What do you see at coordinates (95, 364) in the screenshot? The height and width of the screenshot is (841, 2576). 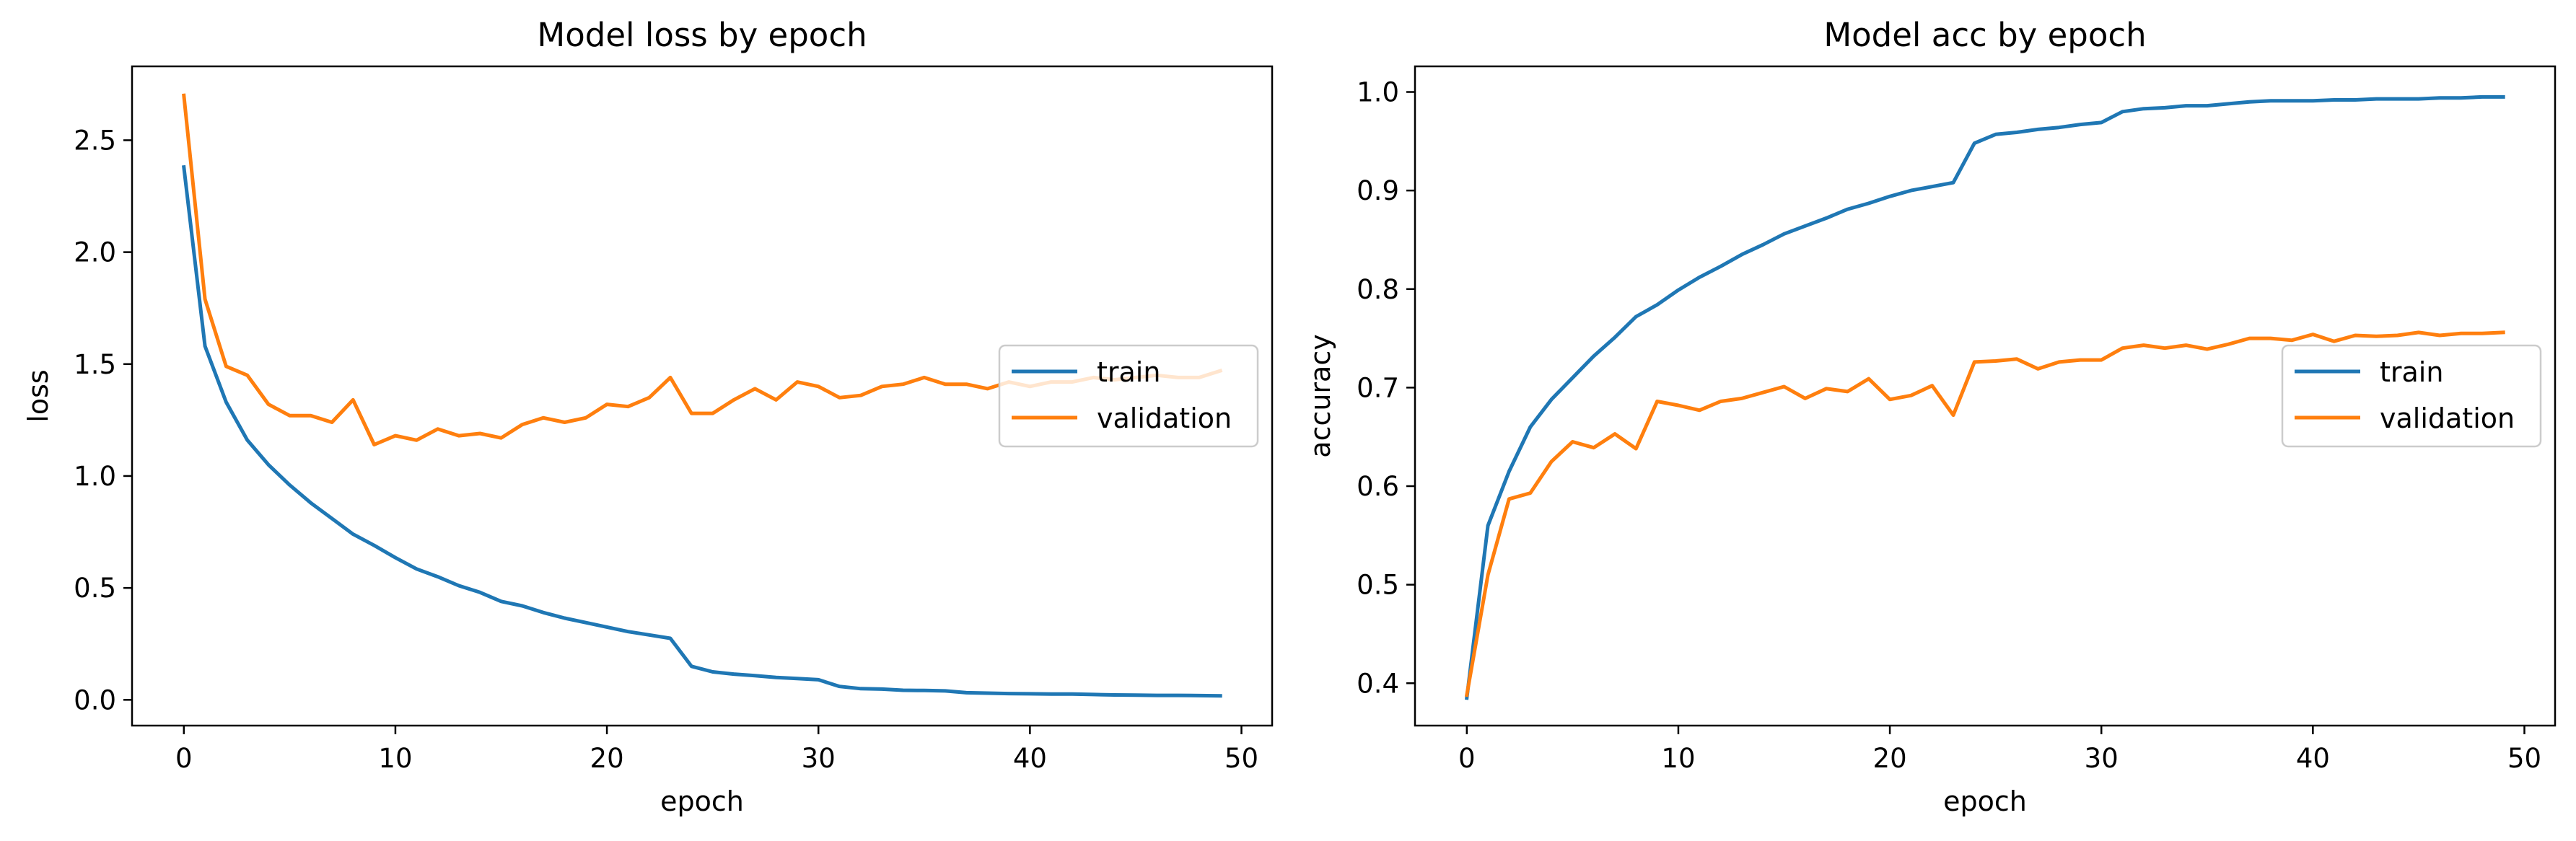 I see `loss-y-tick-label: 1.5` at bounding box center [95, 364].